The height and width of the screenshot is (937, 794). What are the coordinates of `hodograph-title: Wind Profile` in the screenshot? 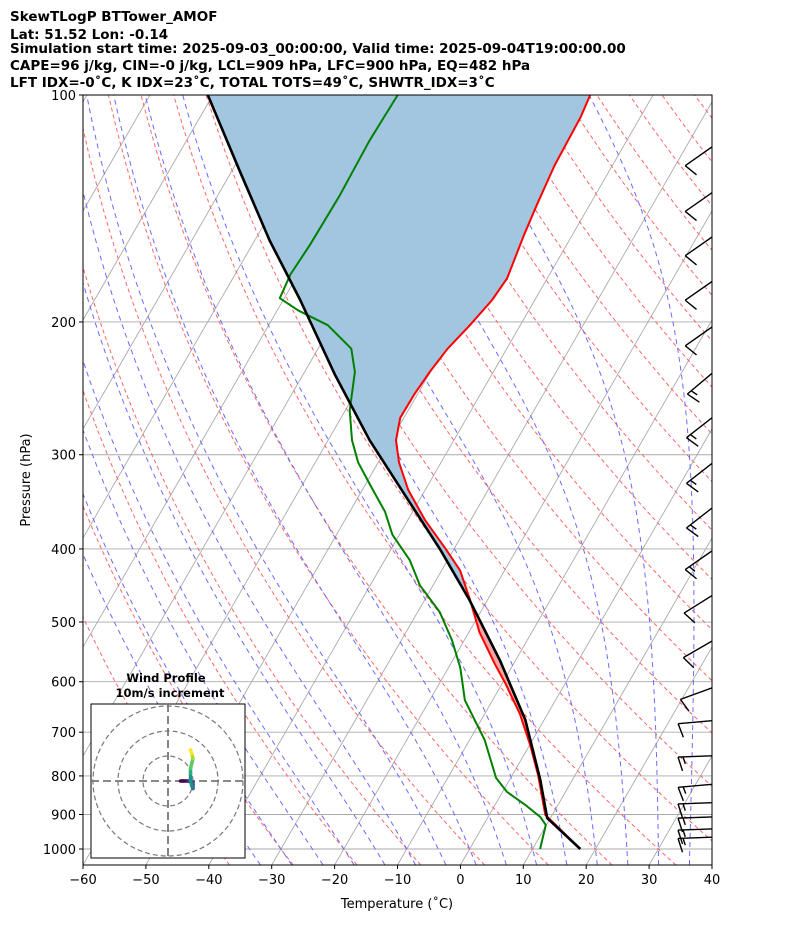 It's located at (166, 678).